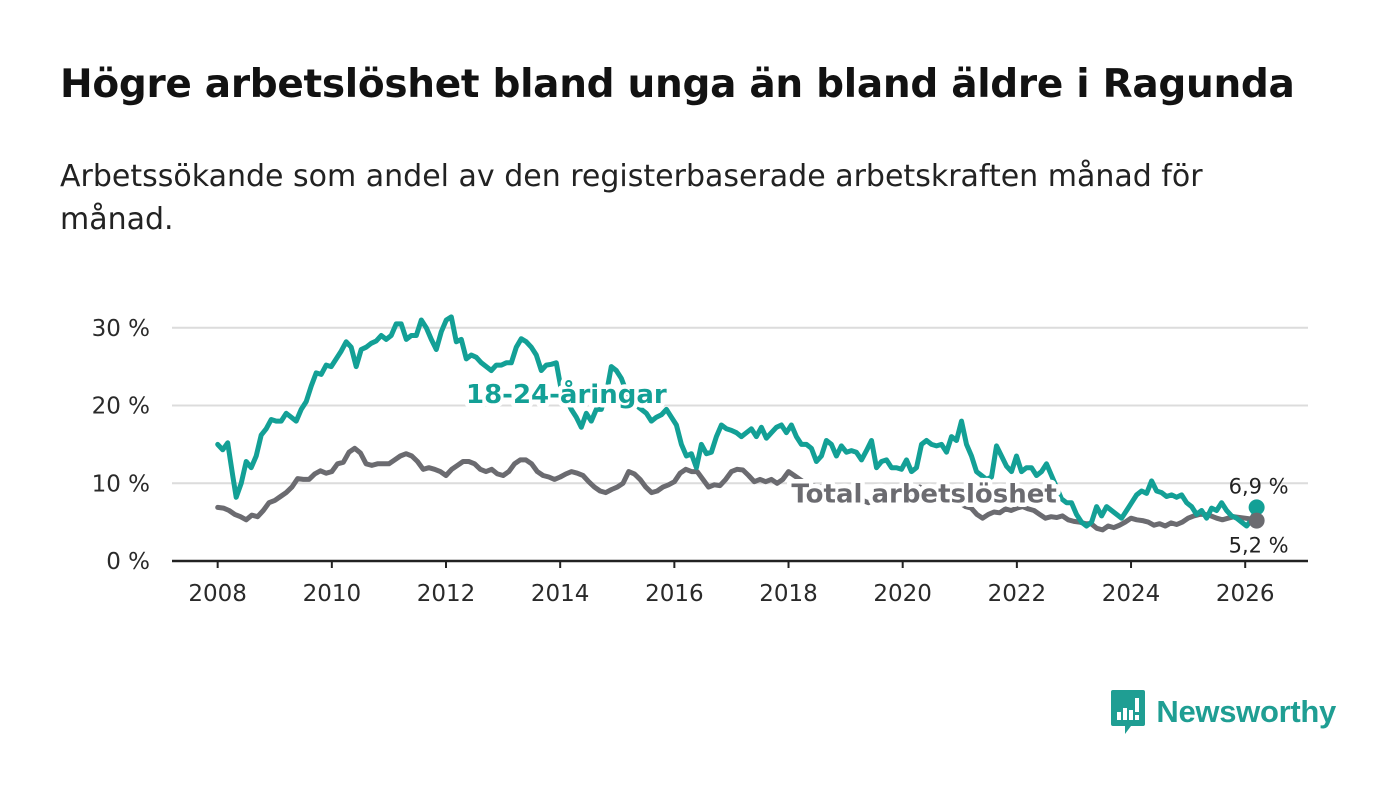 This screenshot has height=794, width=1400. I want to click on x-axis: 2008 2010 2012 2014 2016 2018 2020 2022 2024 2026, so click(740, 583).